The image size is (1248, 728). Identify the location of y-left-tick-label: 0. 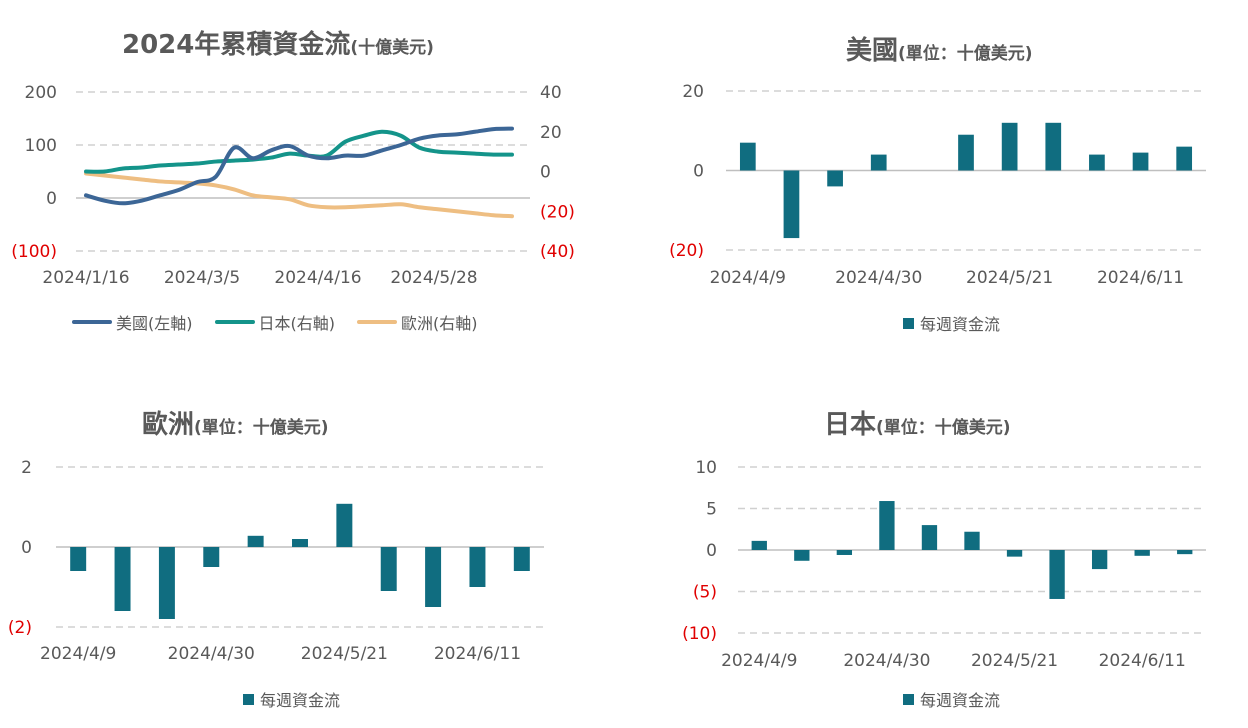
(51, 199).